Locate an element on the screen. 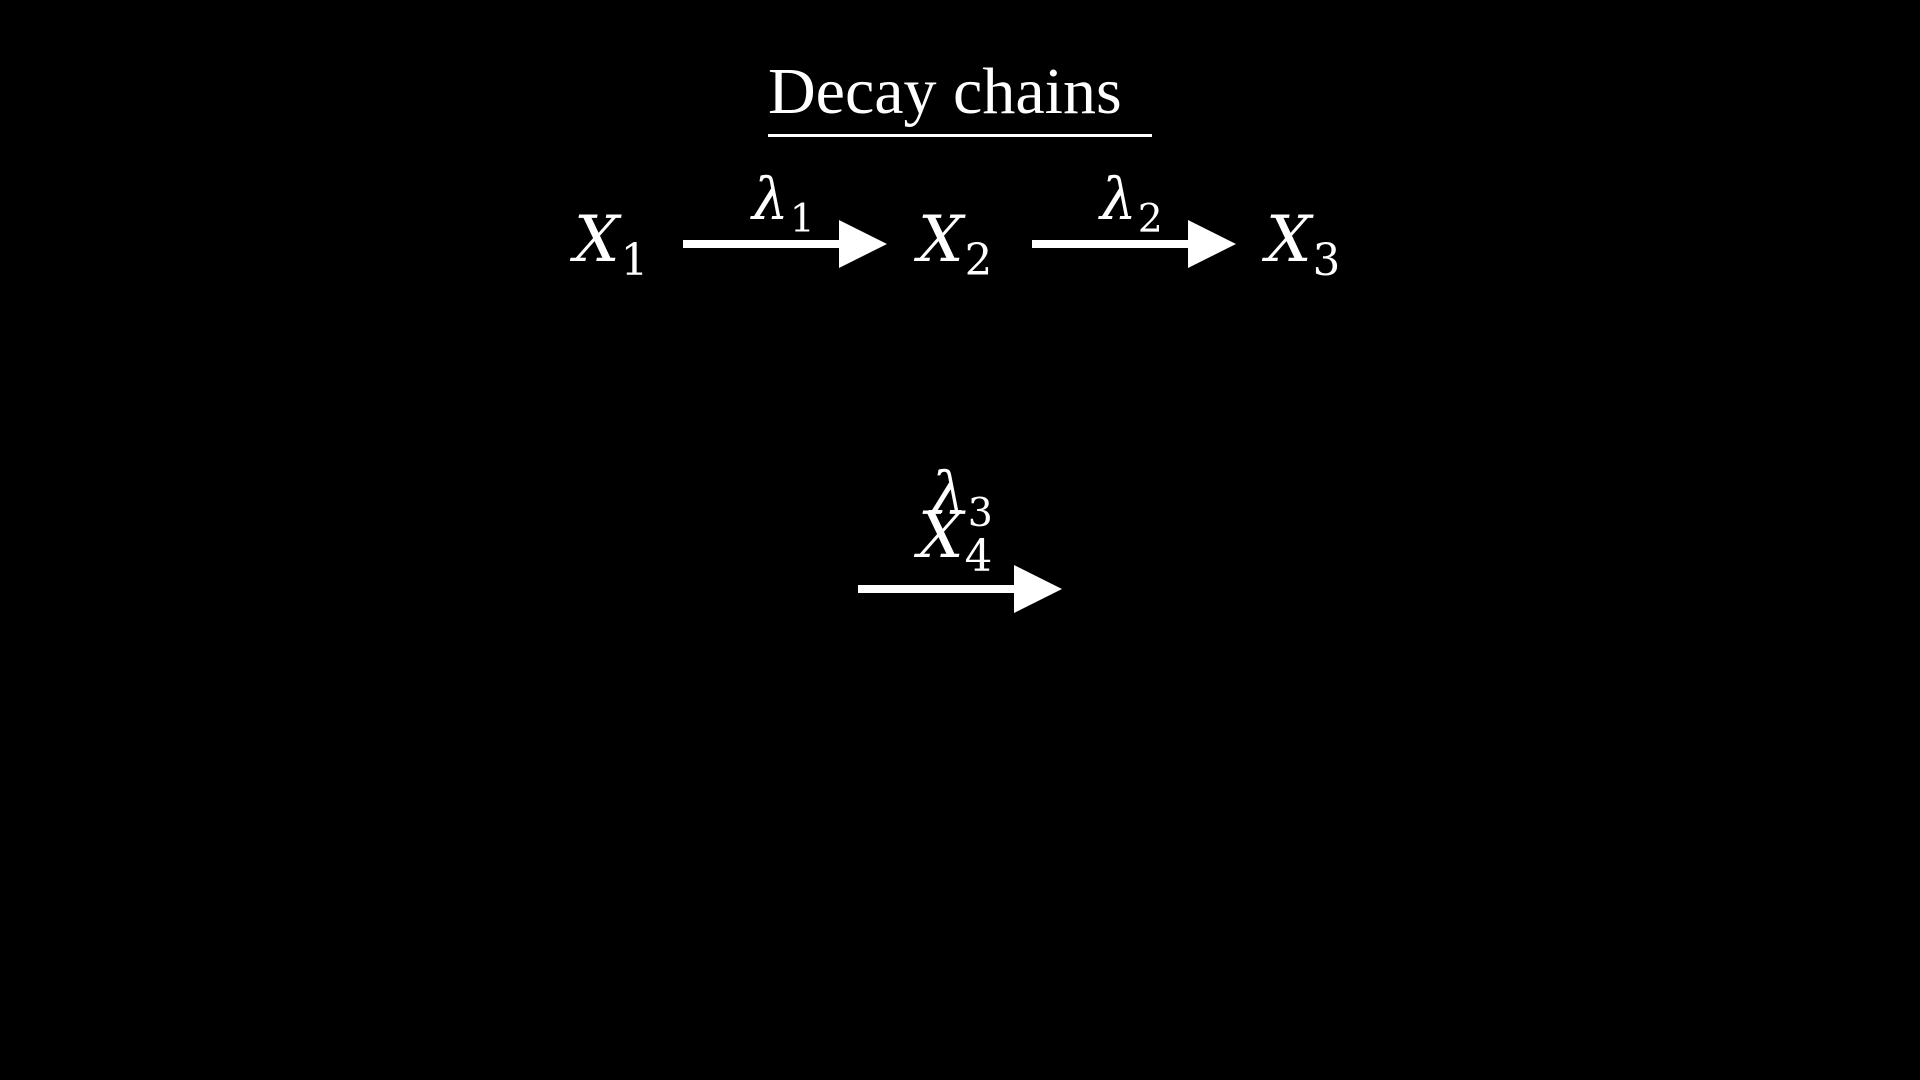  diagram-title: Decay chains is located at coordinates (945, 91).